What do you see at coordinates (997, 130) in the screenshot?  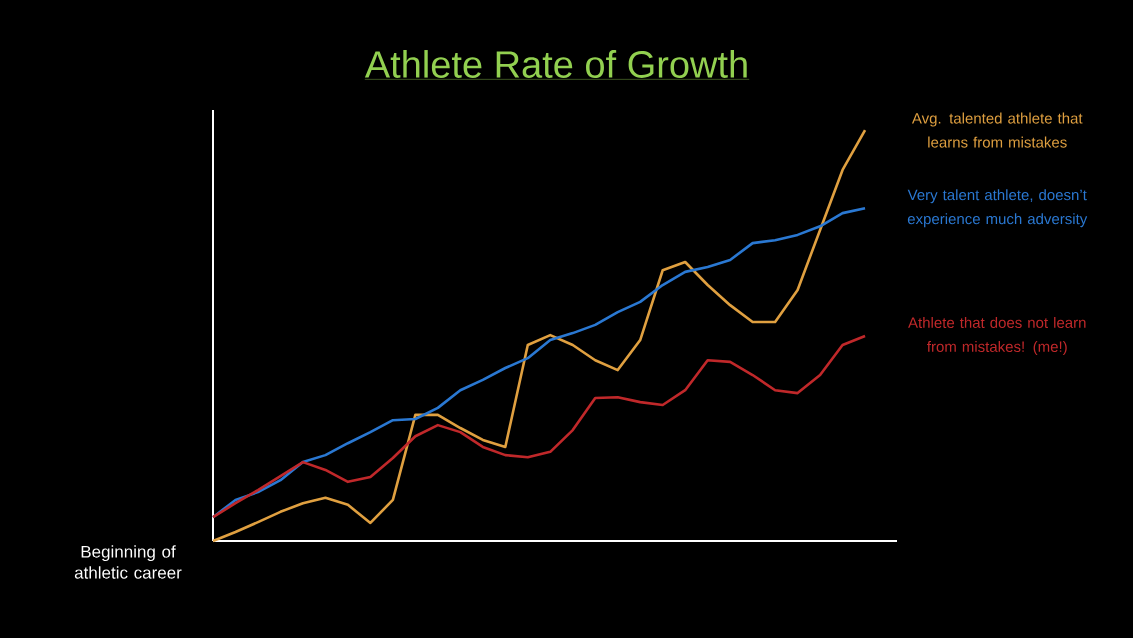 I see `text: Avg. talented athlete that learns from mistakes` at bounding box center [997, 130].